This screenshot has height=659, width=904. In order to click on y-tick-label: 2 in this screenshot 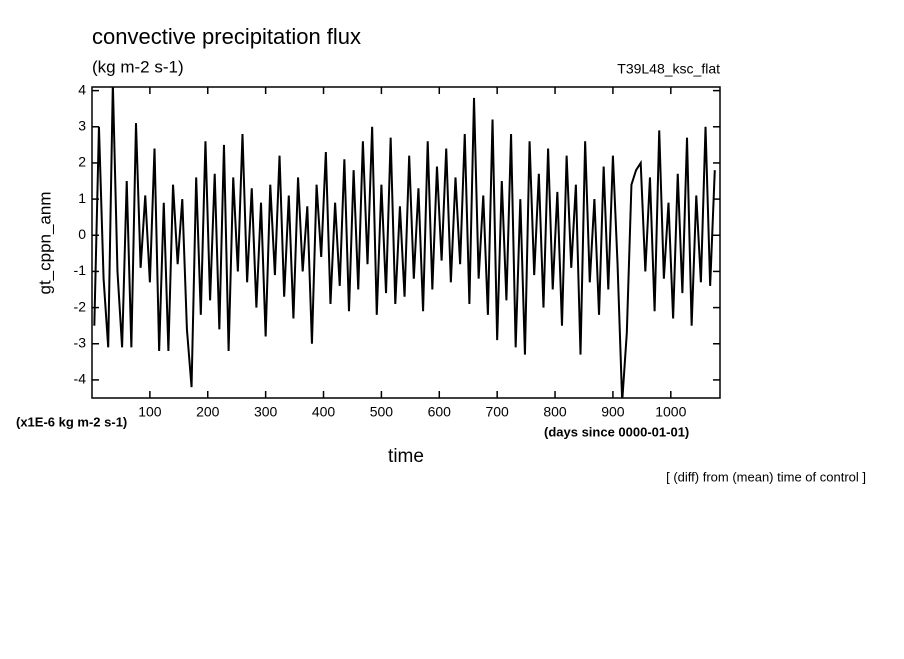, I will do `click(82, 162)`.